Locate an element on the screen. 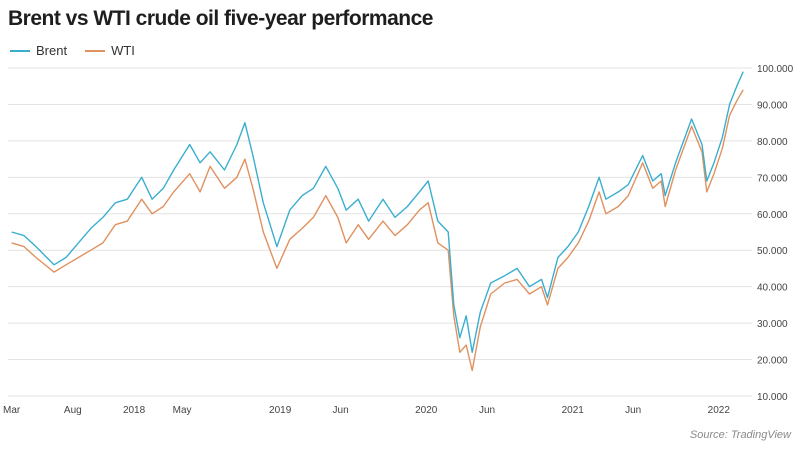  y-tick-label: 70.000 is located at coordinates (772, 178).